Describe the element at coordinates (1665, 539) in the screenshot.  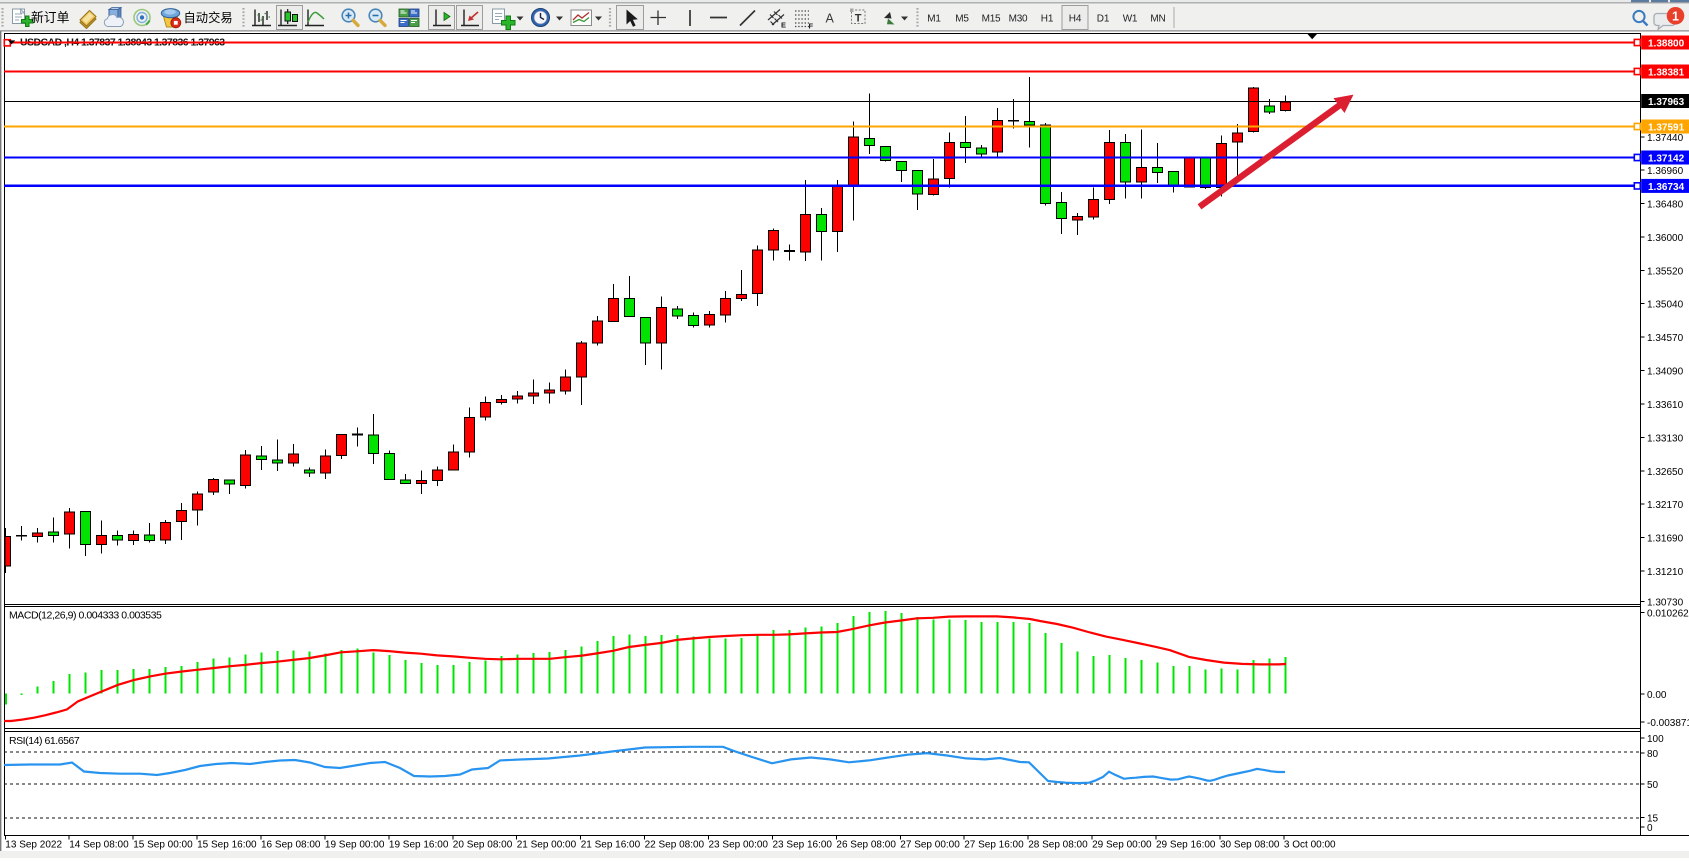
I see `svg-text: 1.31690` at that location.